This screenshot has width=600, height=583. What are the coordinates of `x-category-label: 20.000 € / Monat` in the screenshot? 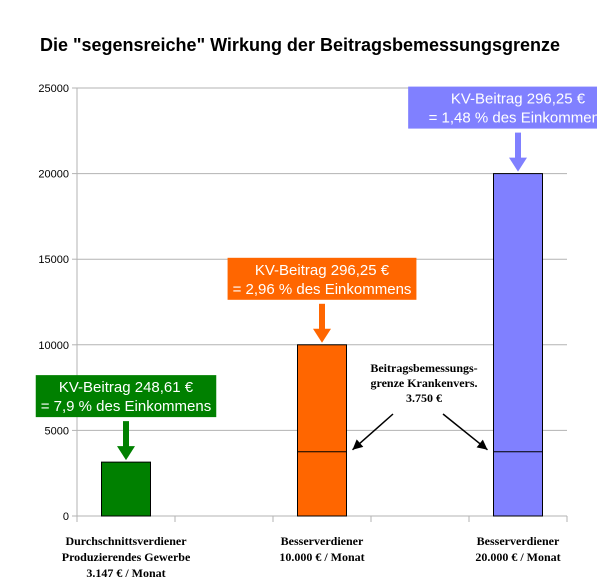 It's located at (517, 557).